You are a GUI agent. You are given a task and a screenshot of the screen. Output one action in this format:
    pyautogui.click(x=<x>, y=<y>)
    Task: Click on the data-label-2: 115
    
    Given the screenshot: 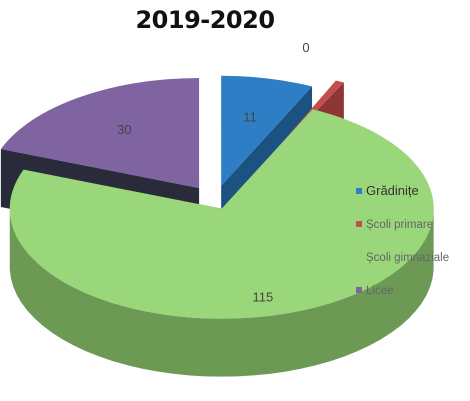 What is the action you would take?
    pyautogui.click(x=263, y=297)
    